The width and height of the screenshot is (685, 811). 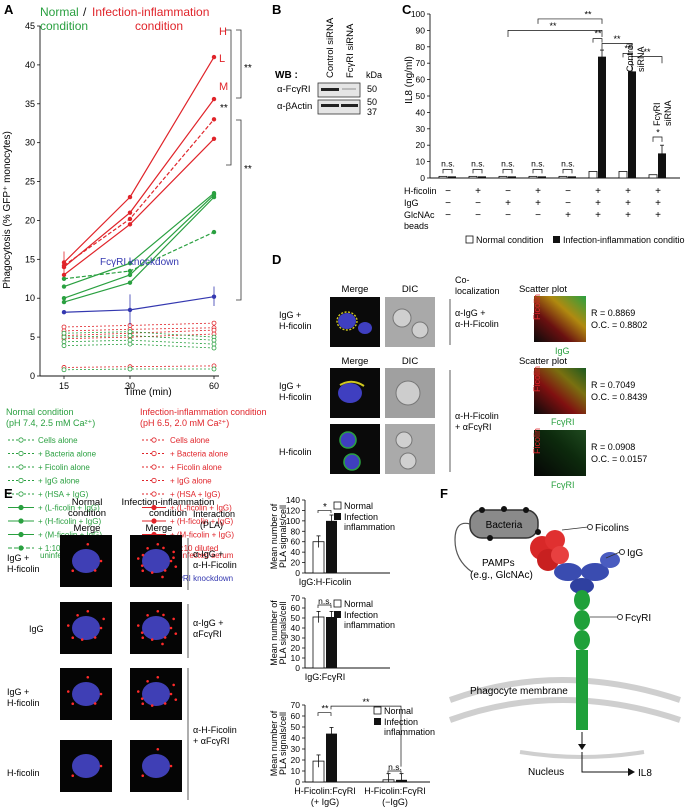 I want to click on e-chart2-xlabel: IgG:FcγRI, so click(x=325, y=677).